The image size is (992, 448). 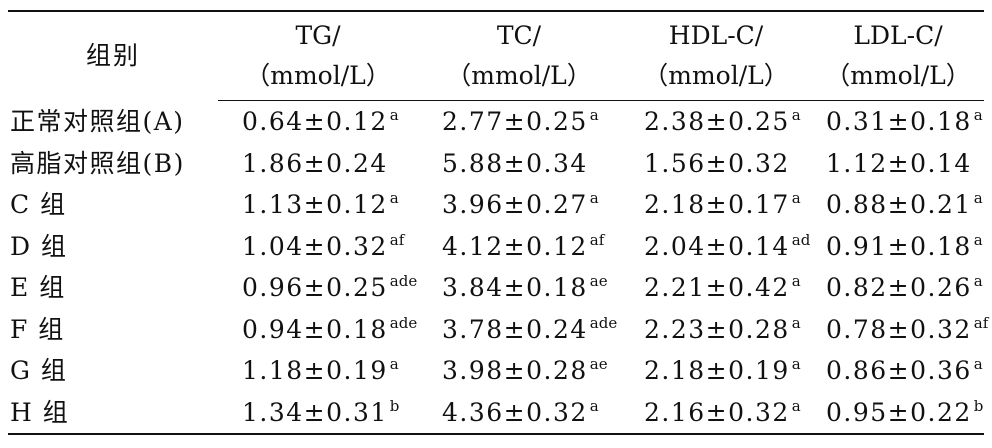 What do you see at coordinates (899, 329) in the screenshot?
I see `cell-value: 0.78±0.32` at bounding box center [899, 329].